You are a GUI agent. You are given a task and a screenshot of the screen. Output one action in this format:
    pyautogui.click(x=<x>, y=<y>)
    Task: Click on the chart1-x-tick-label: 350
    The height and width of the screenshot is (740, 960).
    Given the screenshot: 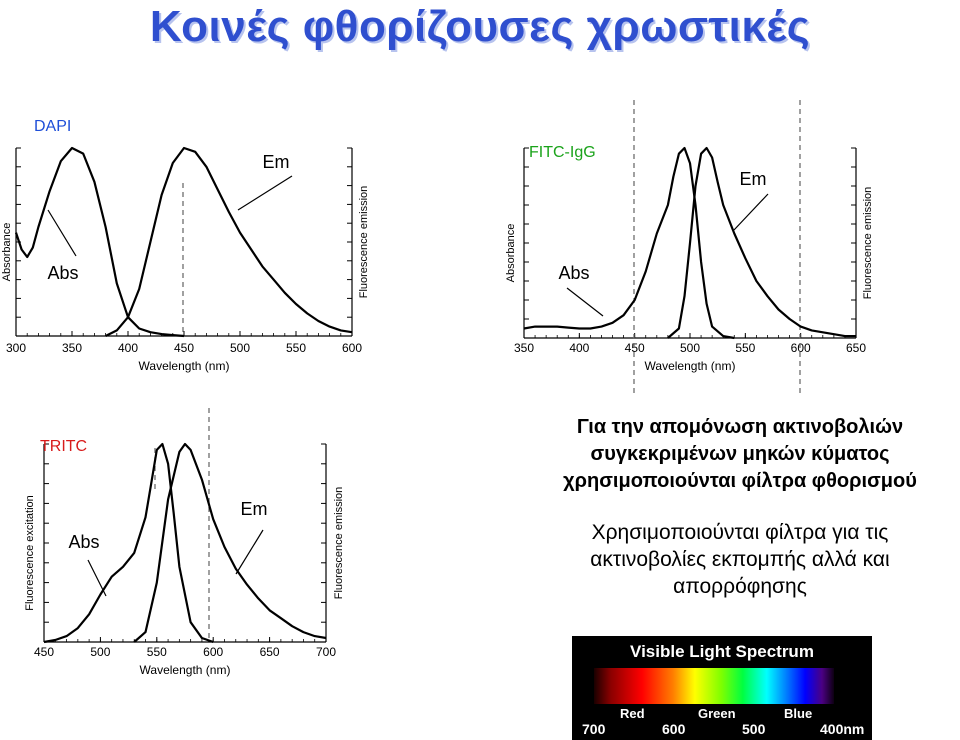 What is the action you would take?
    pyautogui.click(x=72, y=348)
    